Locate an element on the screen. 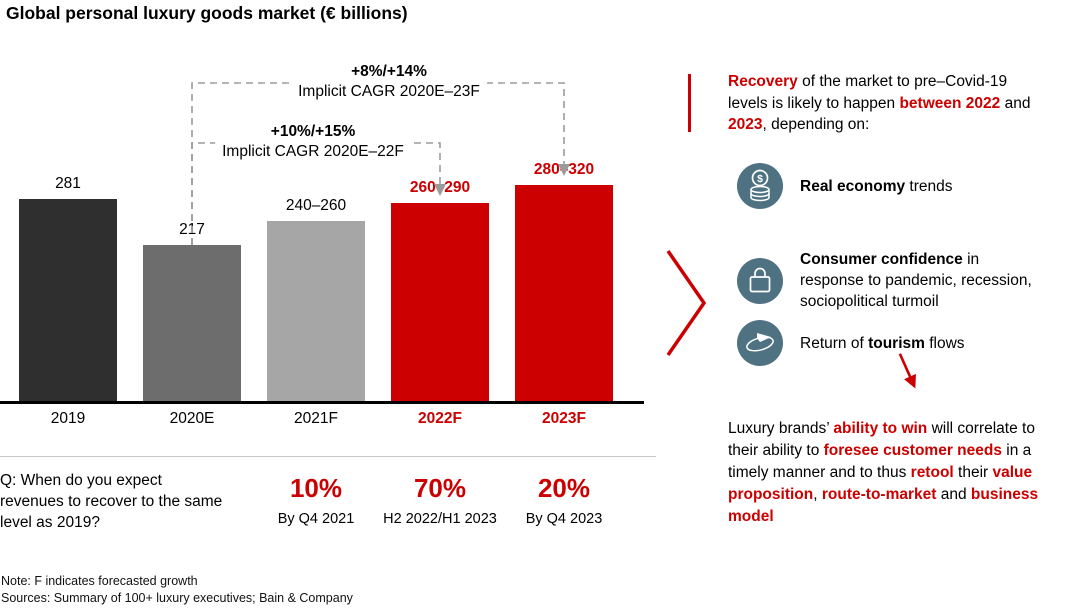  conclusion-seg: their is located at coordinates (973, 472).